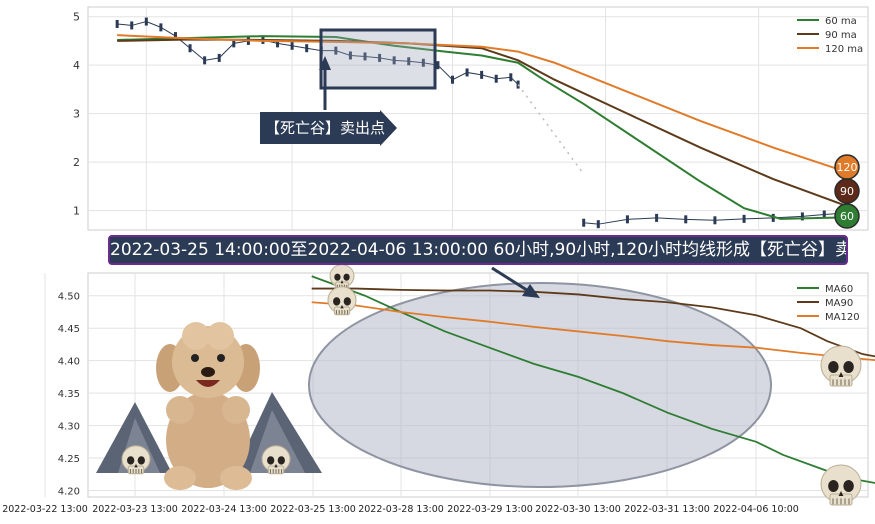 Image resolution: width=875 pixels, height=524 pixels. Describe the element at coordinates (69, 329) in the screenshot. I see `bottom-y-tick-label: 4.45` at that location.